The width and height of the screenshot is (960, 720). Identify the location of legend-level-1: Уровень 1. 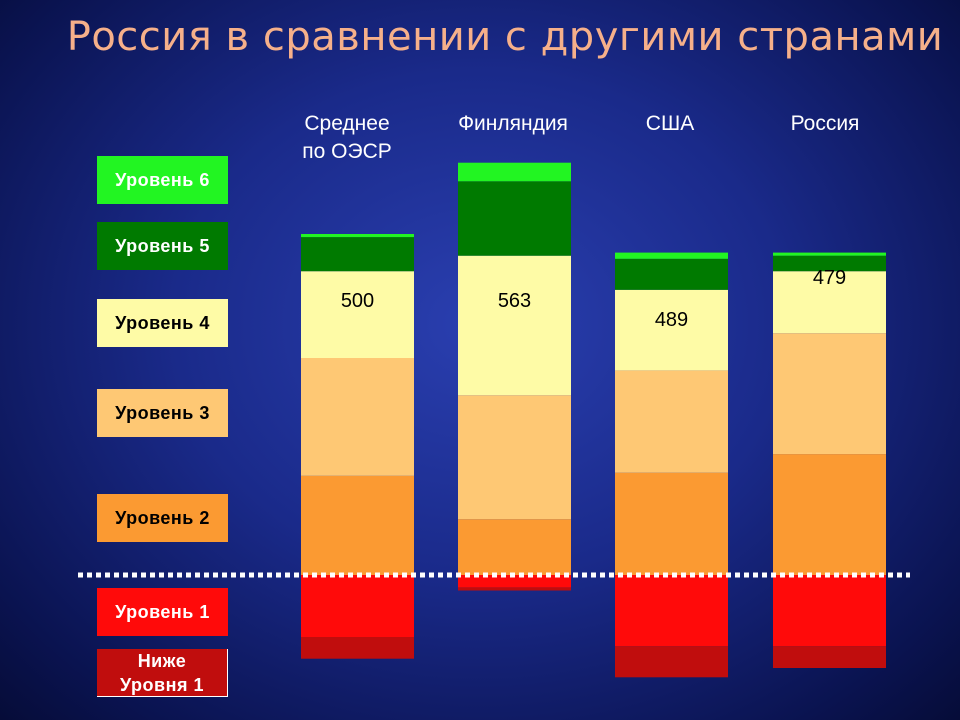
(162, 612).